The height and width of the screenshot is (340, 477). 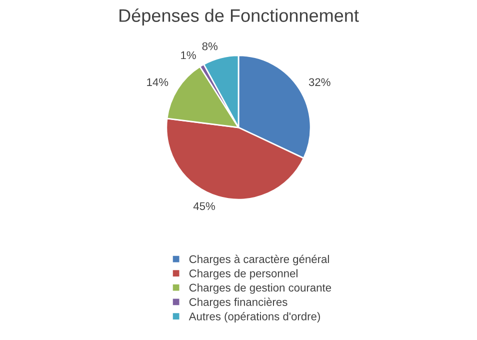 I want to click on data-label: 1%, so click(x=188, y=55).